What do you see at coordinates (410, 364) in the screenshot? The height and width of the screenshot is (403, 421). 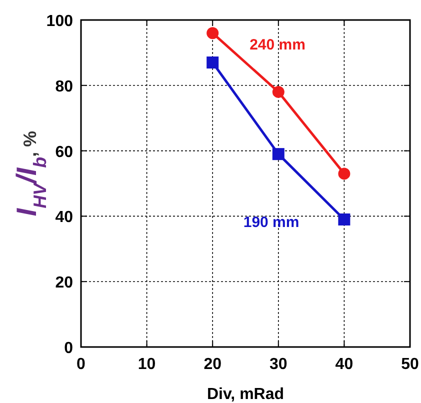 I see `x-tick-label: 50` at bounding box center [410, 364].